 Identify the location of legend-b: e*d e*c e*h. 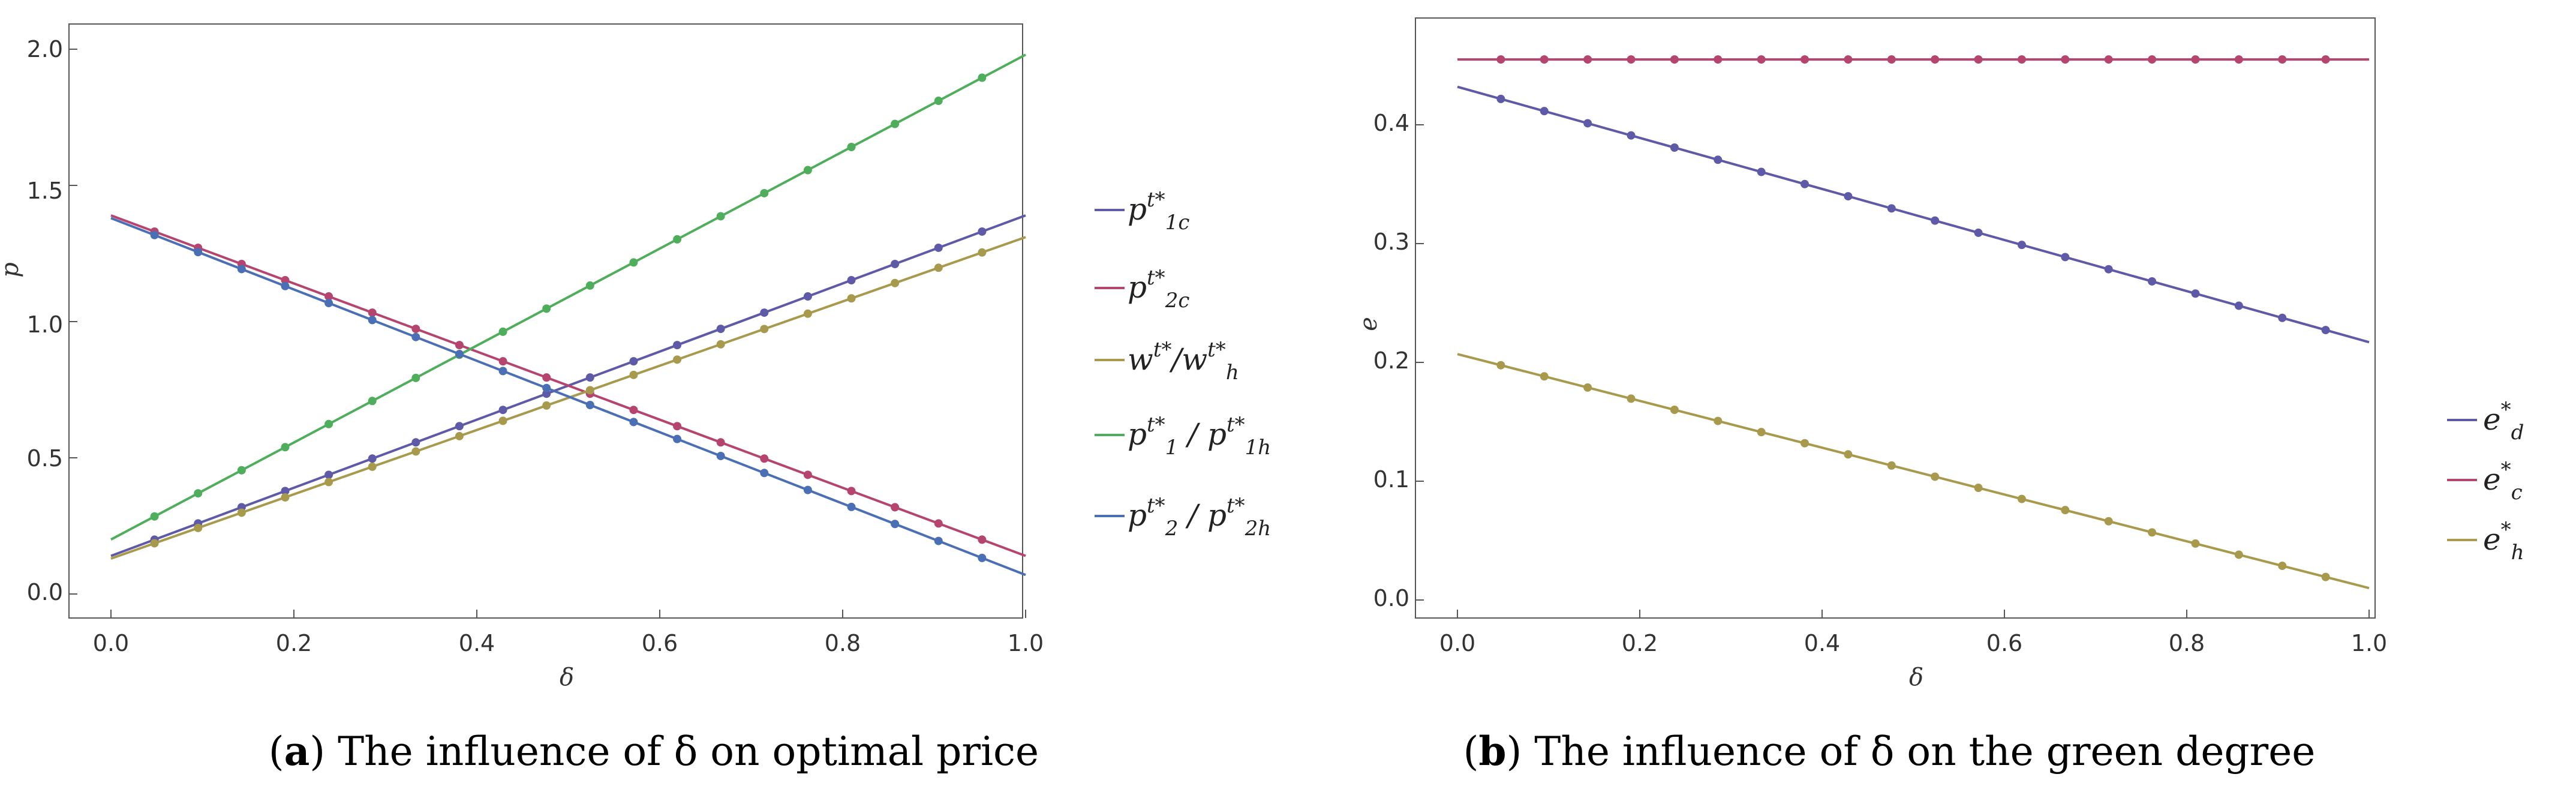
(2486, 481).